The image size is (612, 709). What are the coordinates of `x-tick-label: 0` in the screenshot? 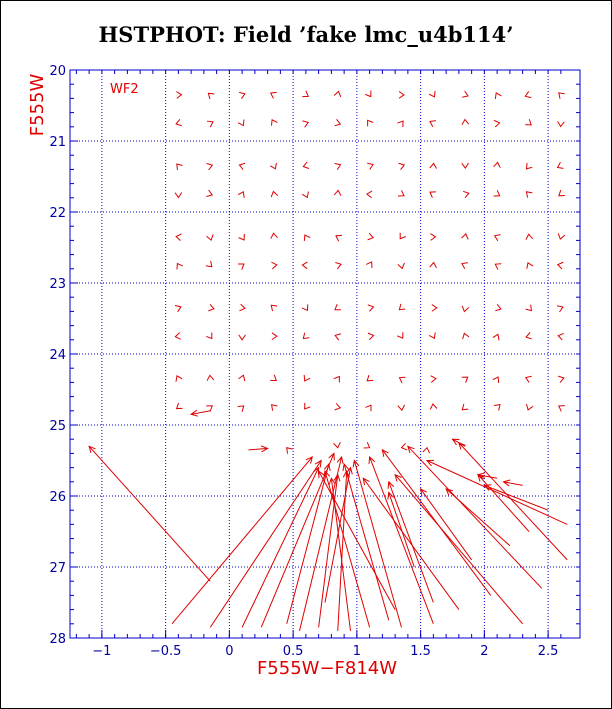 It's located at (229, 651).